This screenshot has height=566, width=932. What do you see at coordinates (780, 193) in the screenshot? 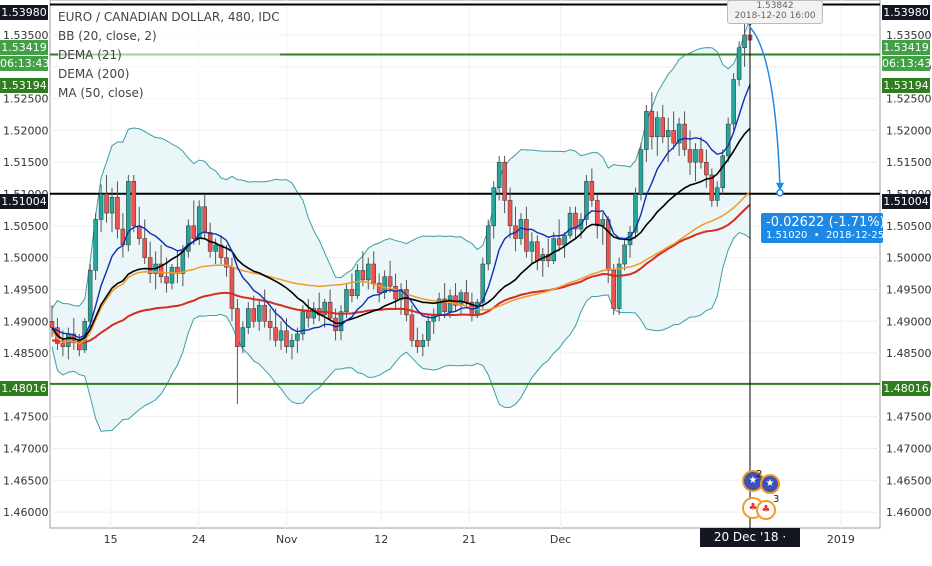
I see `forecast-point` at bounding box center [780, 193].